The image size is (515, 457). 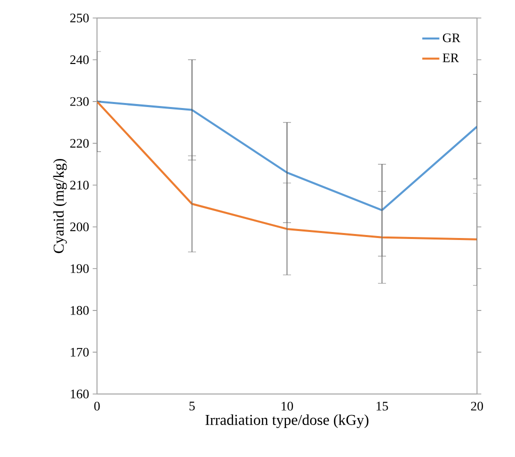 What do you see at coordinates (60, 206) in the screenshot?
I see `y-axis-title: Cyanid (mg/kg)` at bounding box center [60, 206].